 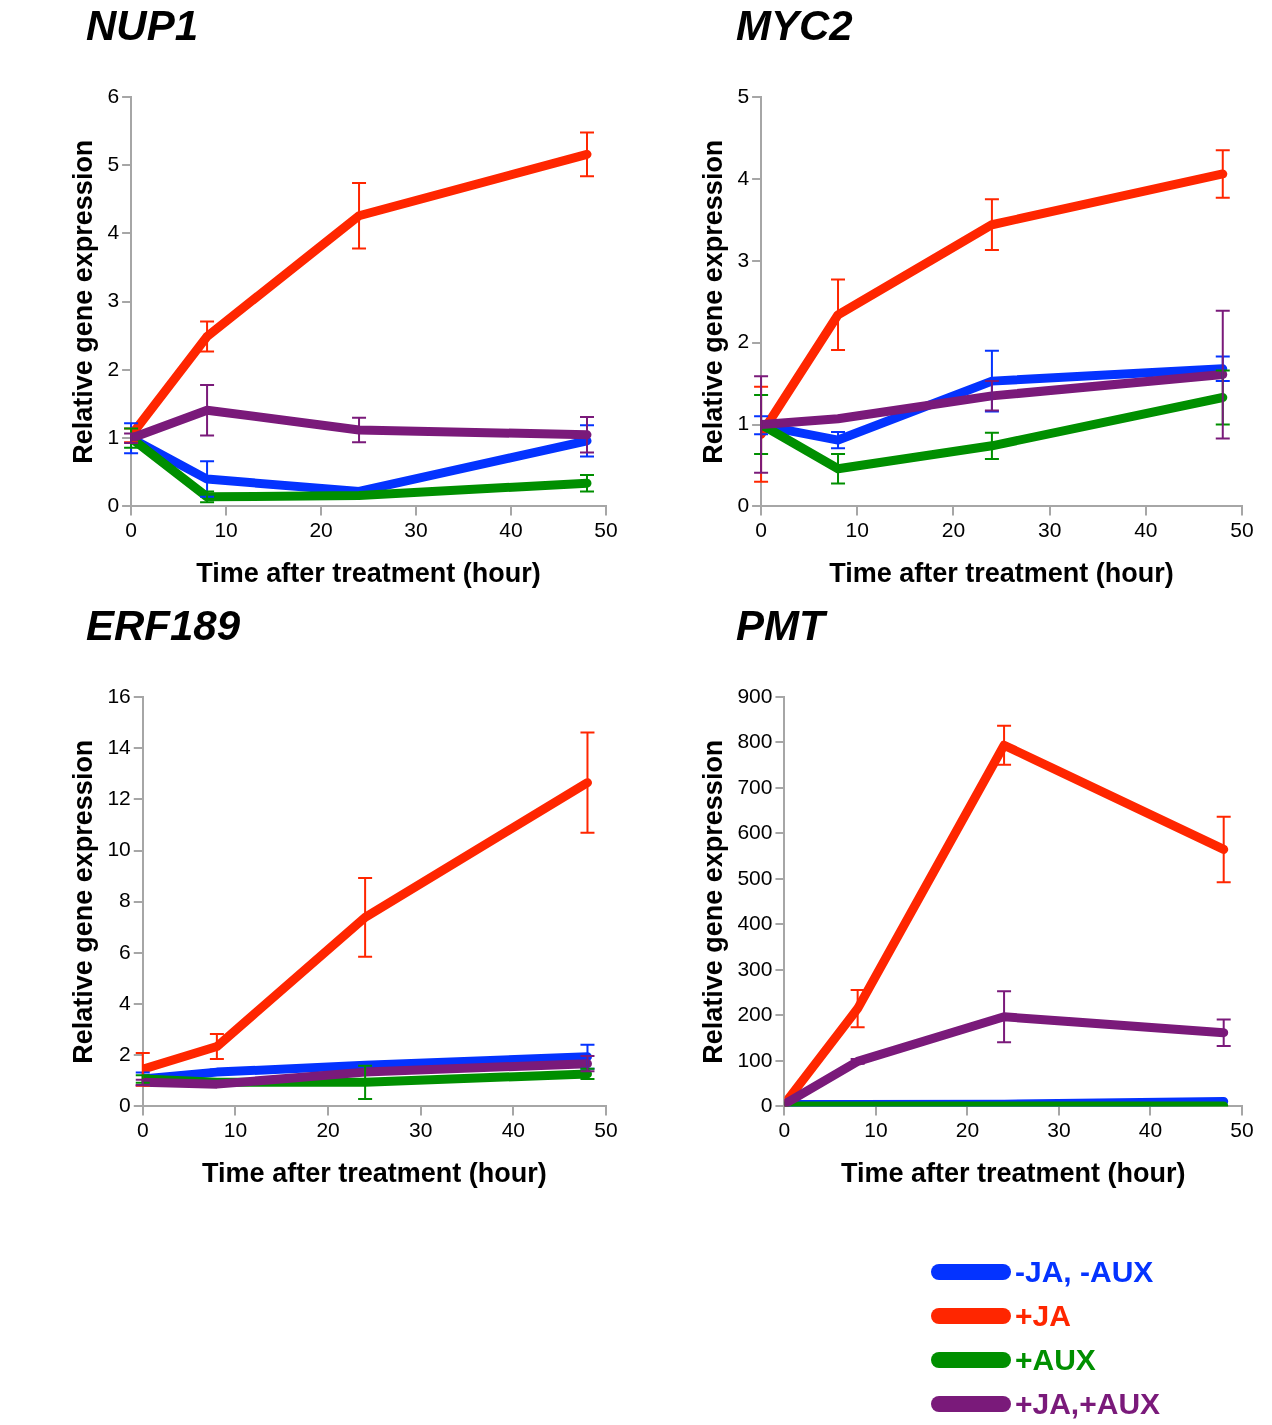 What do you see at coordinates (755, 923) in the screenshot?
I see `y-tick-label: 400` at bounding box center [755, 923].